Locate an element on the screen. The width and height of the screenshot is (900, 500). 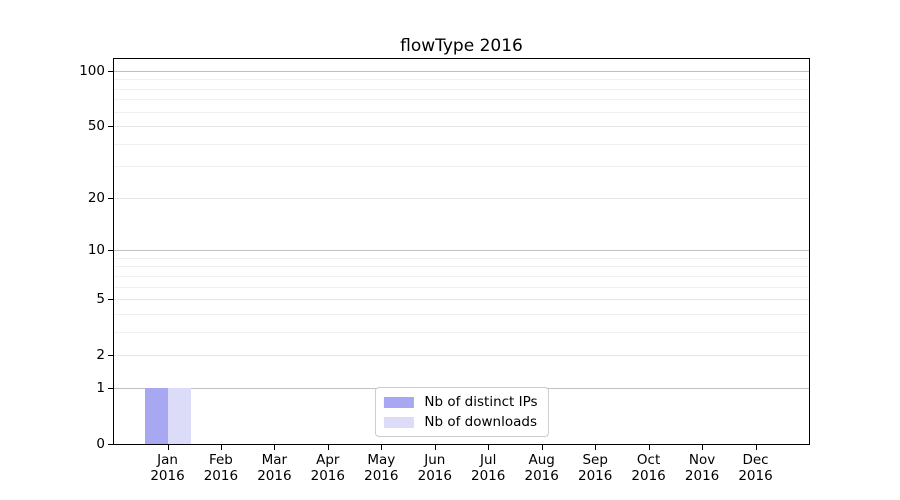
legend-item: Nb of distinct IPs is located at coordinates (460, 402).